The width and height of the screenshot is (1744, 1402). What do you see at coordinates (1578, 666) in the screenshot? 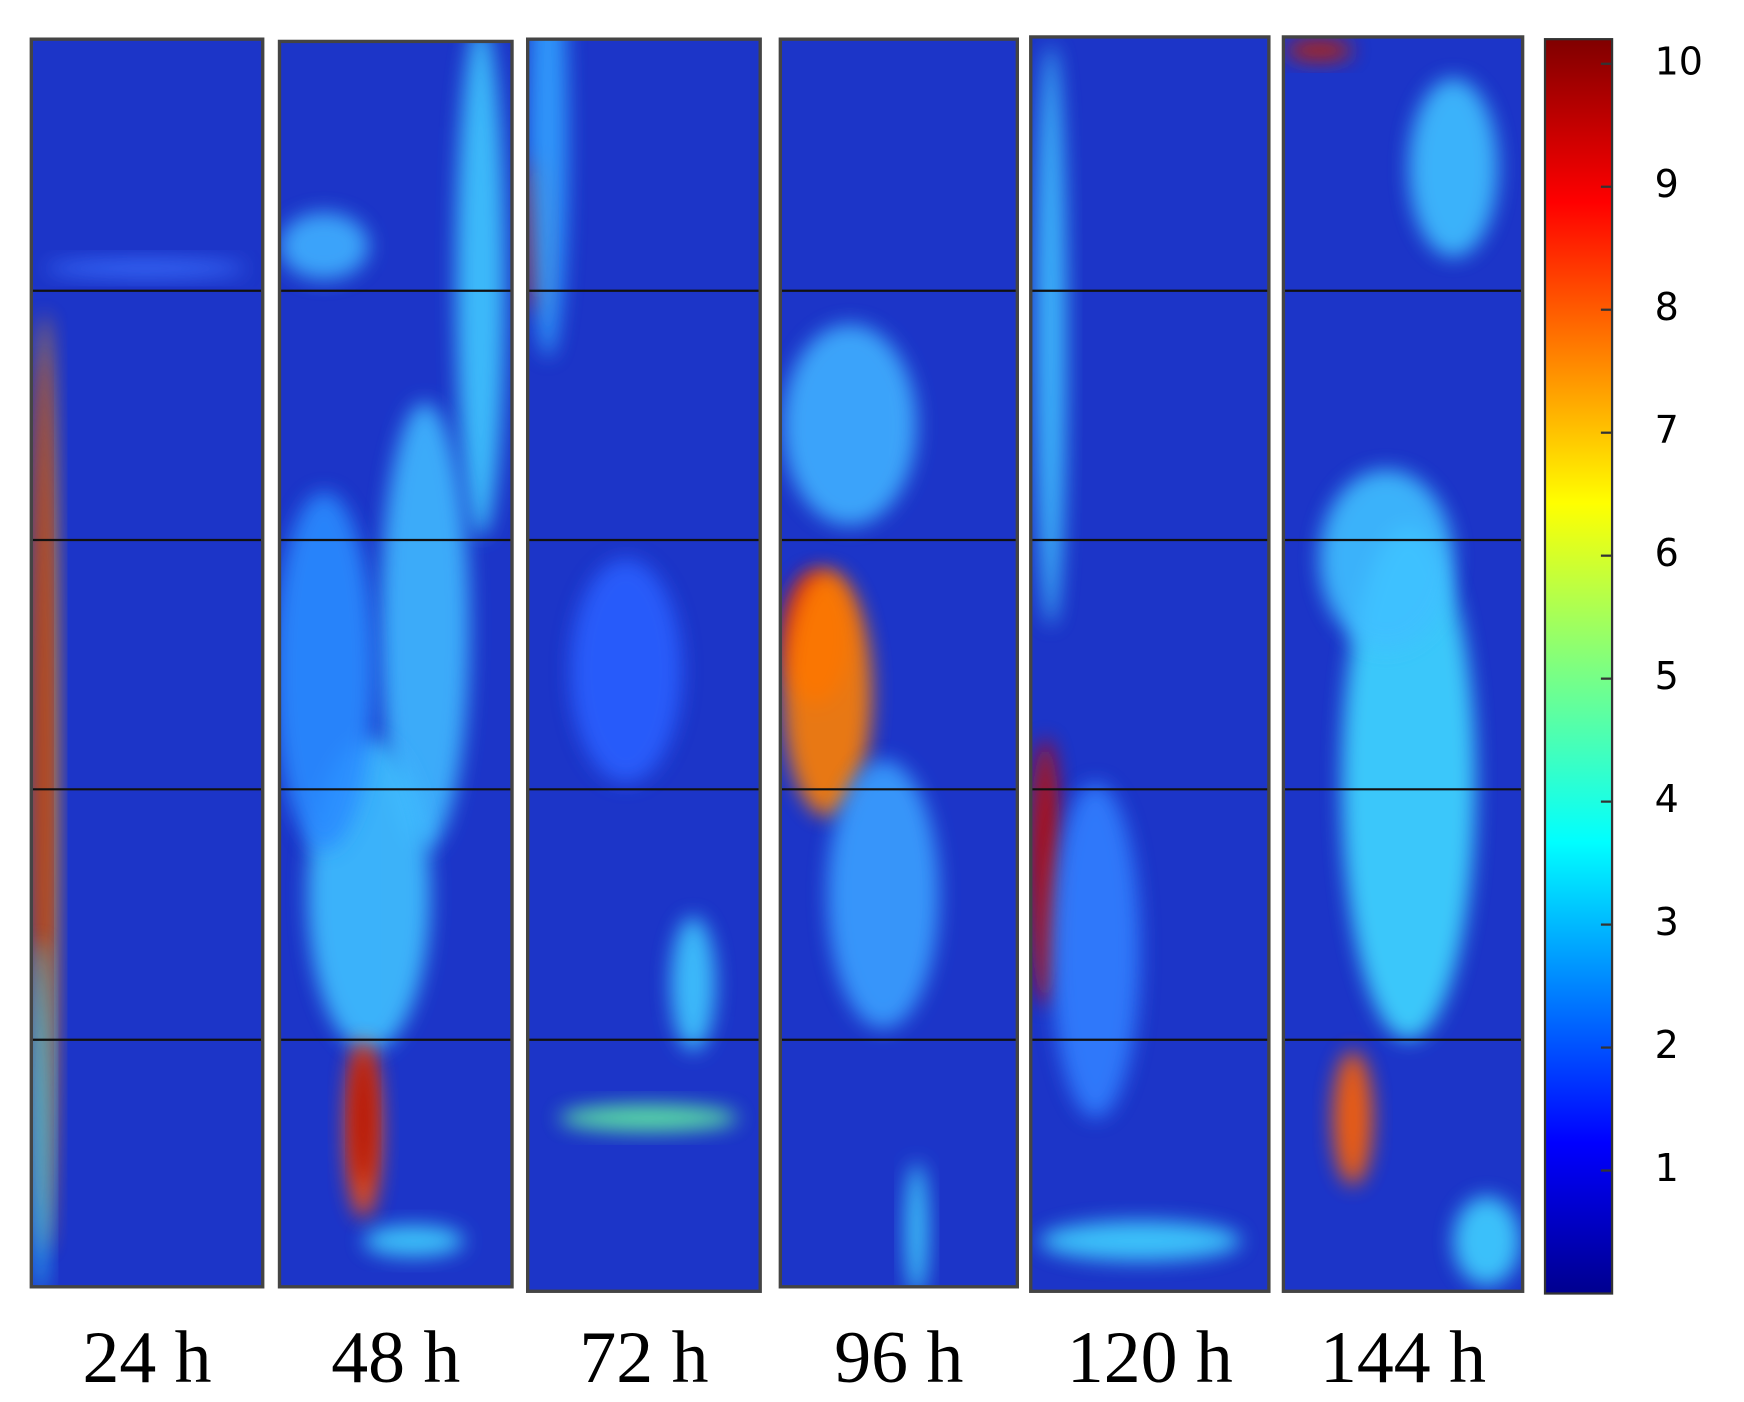
I see `colorbar` at bounding box center [1578, 666].